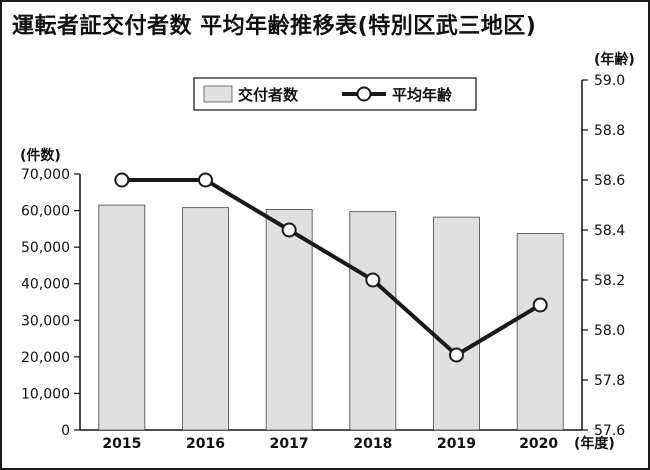  I want to click on age-point-2016, so click(205, 180).